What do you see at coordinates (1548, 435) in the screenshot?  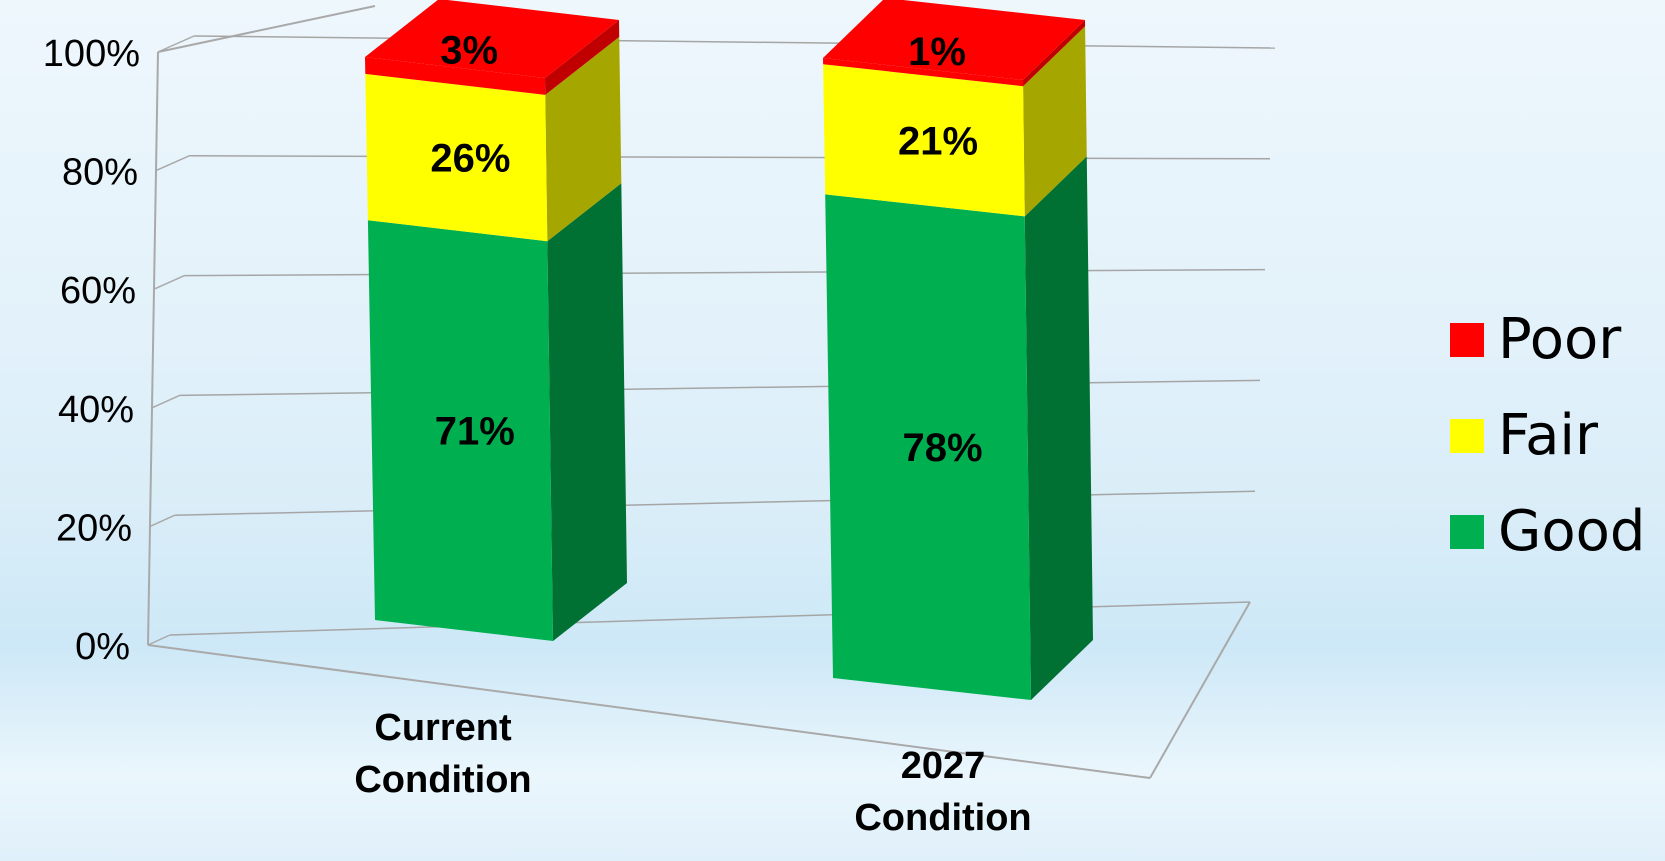 I see `legend-label-fair: Fair` at bounding box center [1548, 435].